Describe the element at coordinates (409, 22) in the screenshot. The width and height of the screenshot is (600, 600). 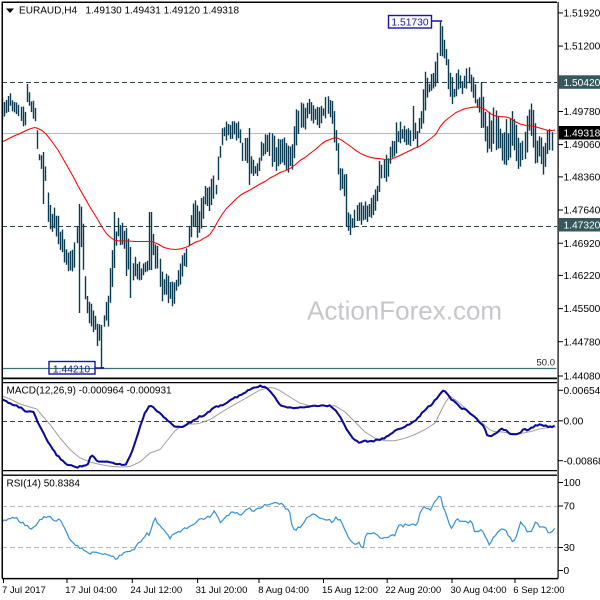
I see `svg-text: 1.51730` at that location.